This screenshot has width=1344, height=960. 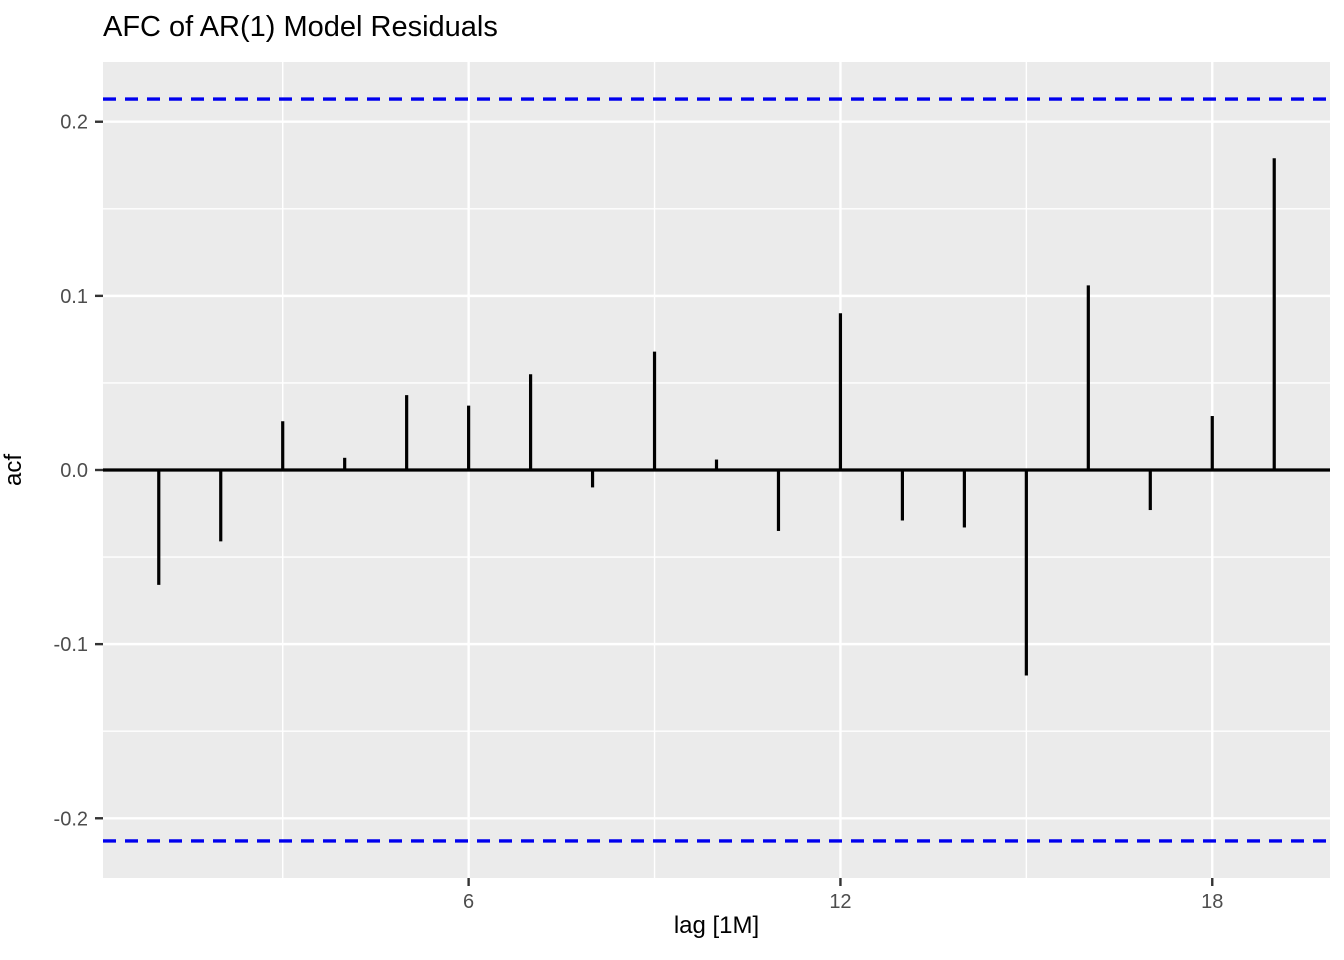 I want to click on y-tick-label: -0.2, so click(x=71, y=819).